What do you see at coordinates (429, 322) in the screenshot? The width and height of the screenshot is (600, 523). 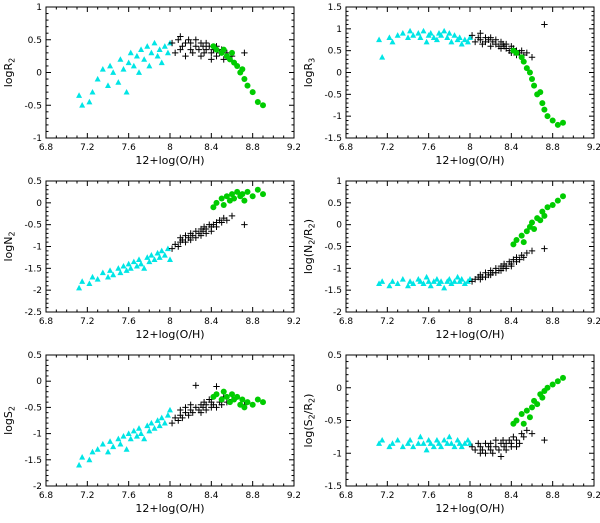 I see `svg-text: 7.6` at bounding box center [429, 322].